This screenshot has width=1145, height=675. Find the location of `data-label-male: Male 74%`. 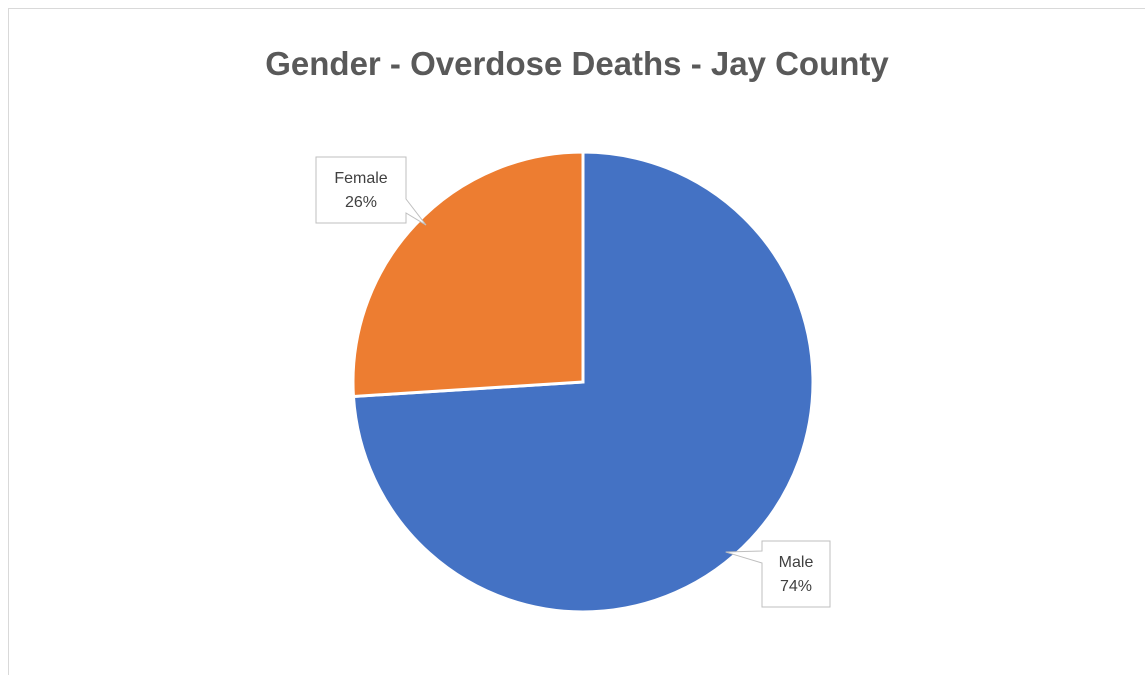

data-label-male: Male 74% is located at coordinates (778, 574).